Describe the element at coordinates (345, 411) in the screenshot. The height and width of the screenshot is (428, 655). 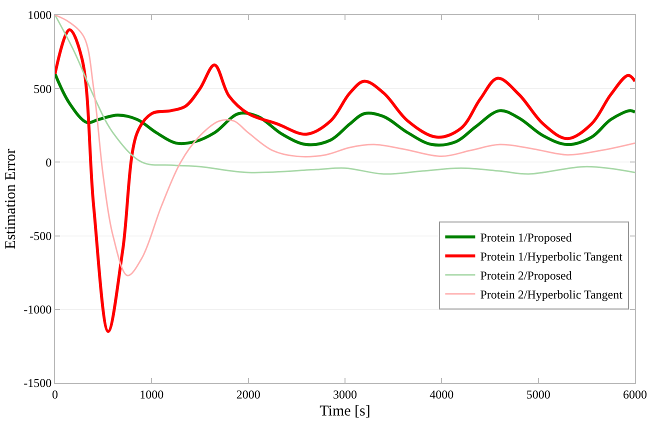
I see `x-axis-title: Time [s]` at that location.